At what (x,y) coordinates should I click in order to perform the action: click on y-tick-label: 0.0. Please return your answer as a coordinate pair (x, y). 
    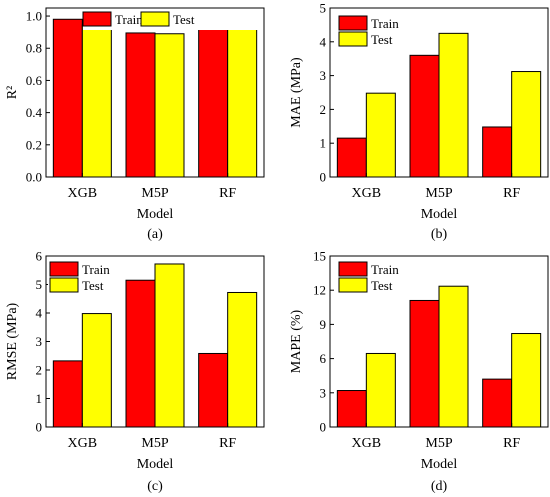
    Looking at the image, I should click on (34, 177).